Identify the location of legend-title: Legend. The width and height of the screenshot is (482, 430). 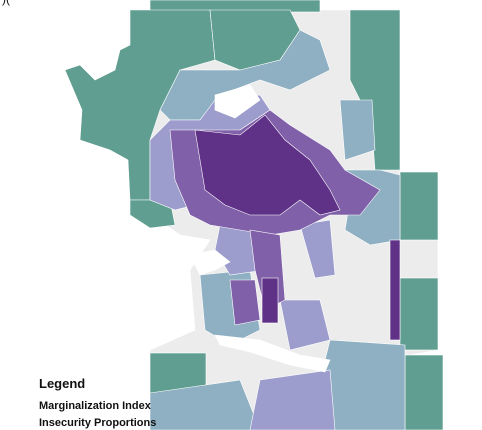
(62, 383).